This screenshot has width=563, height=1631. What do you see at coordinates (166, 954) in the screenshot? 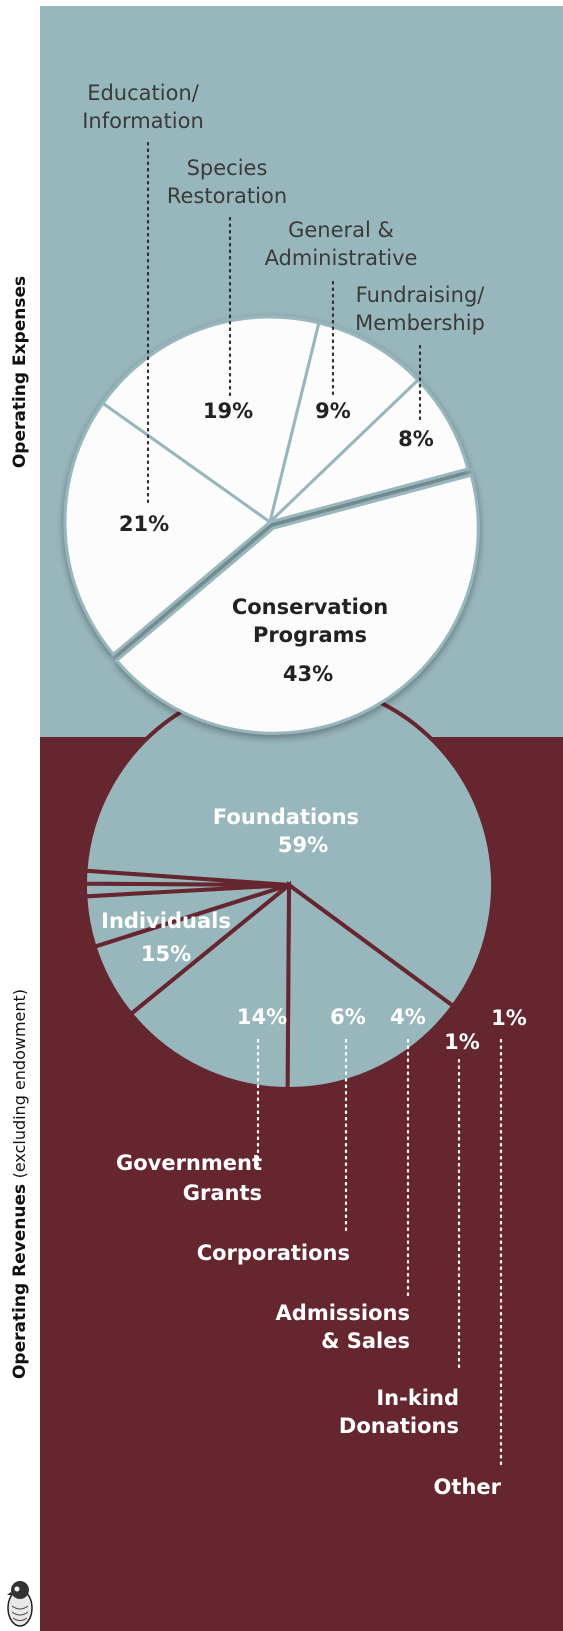
I see `revenue-value-individuals: 15%` at bounding box center [166, 954].